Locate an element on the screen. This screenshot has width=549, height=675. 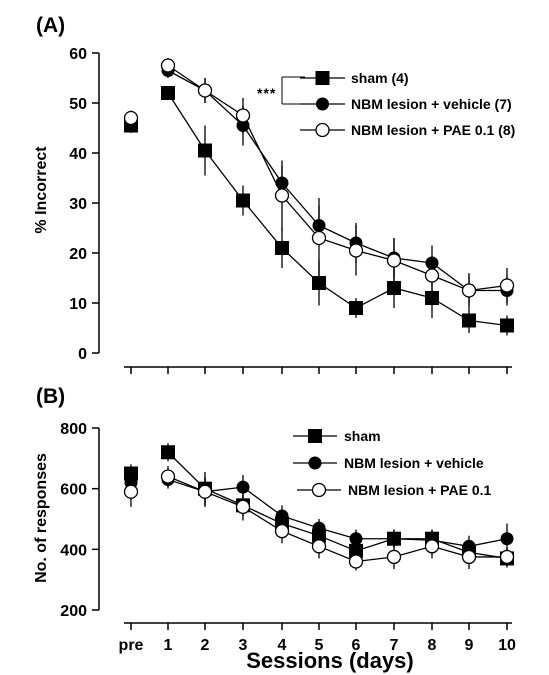
x-tick-label: 1 is located at coordinates (168, 645).